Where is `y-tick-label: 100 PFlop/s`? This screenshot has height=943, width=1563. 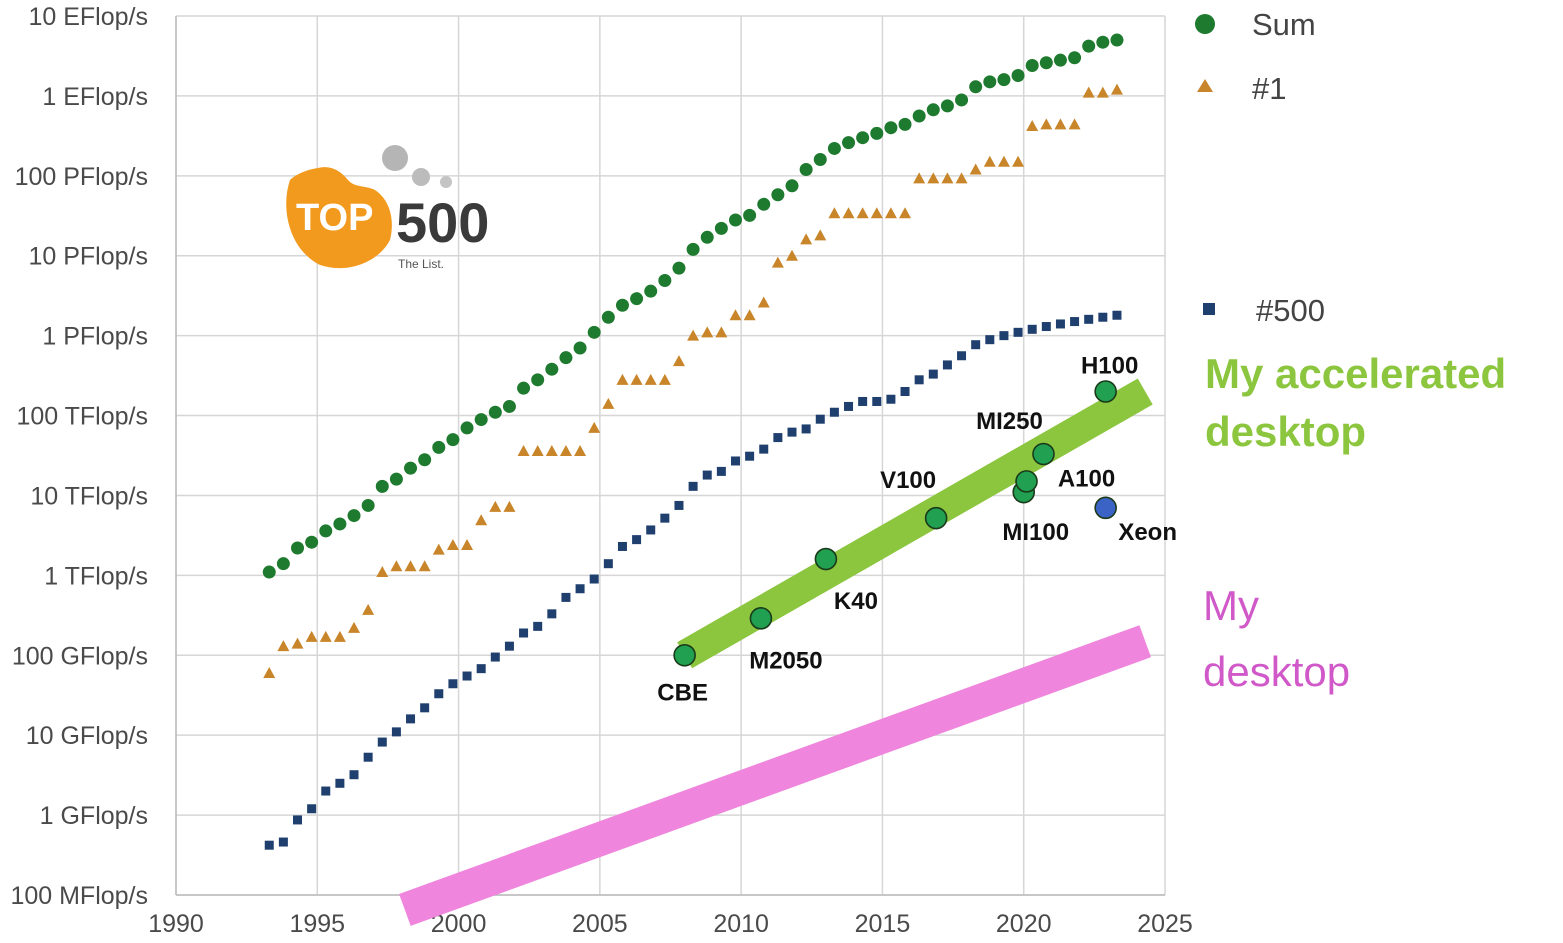 y-tick-label: 100 PFlop/s is located at coordinates (81, 177).